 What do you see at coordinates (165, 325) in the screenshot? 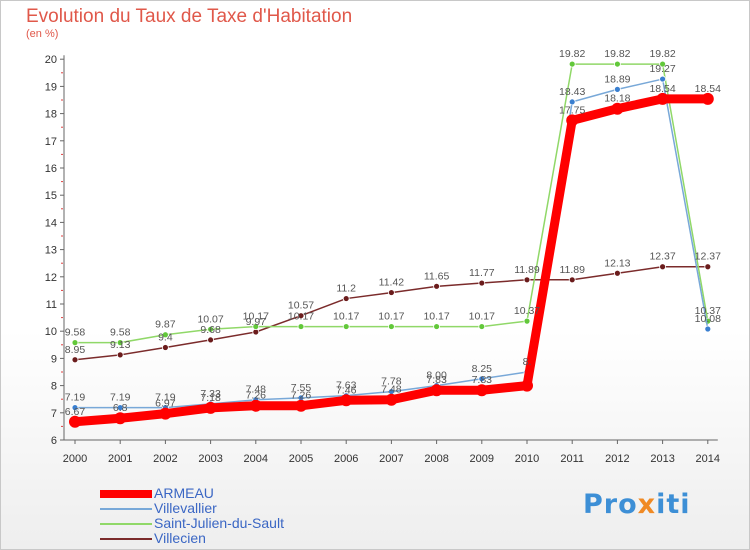
I see `data-label: 9.87` at bounding box center [165, 325].